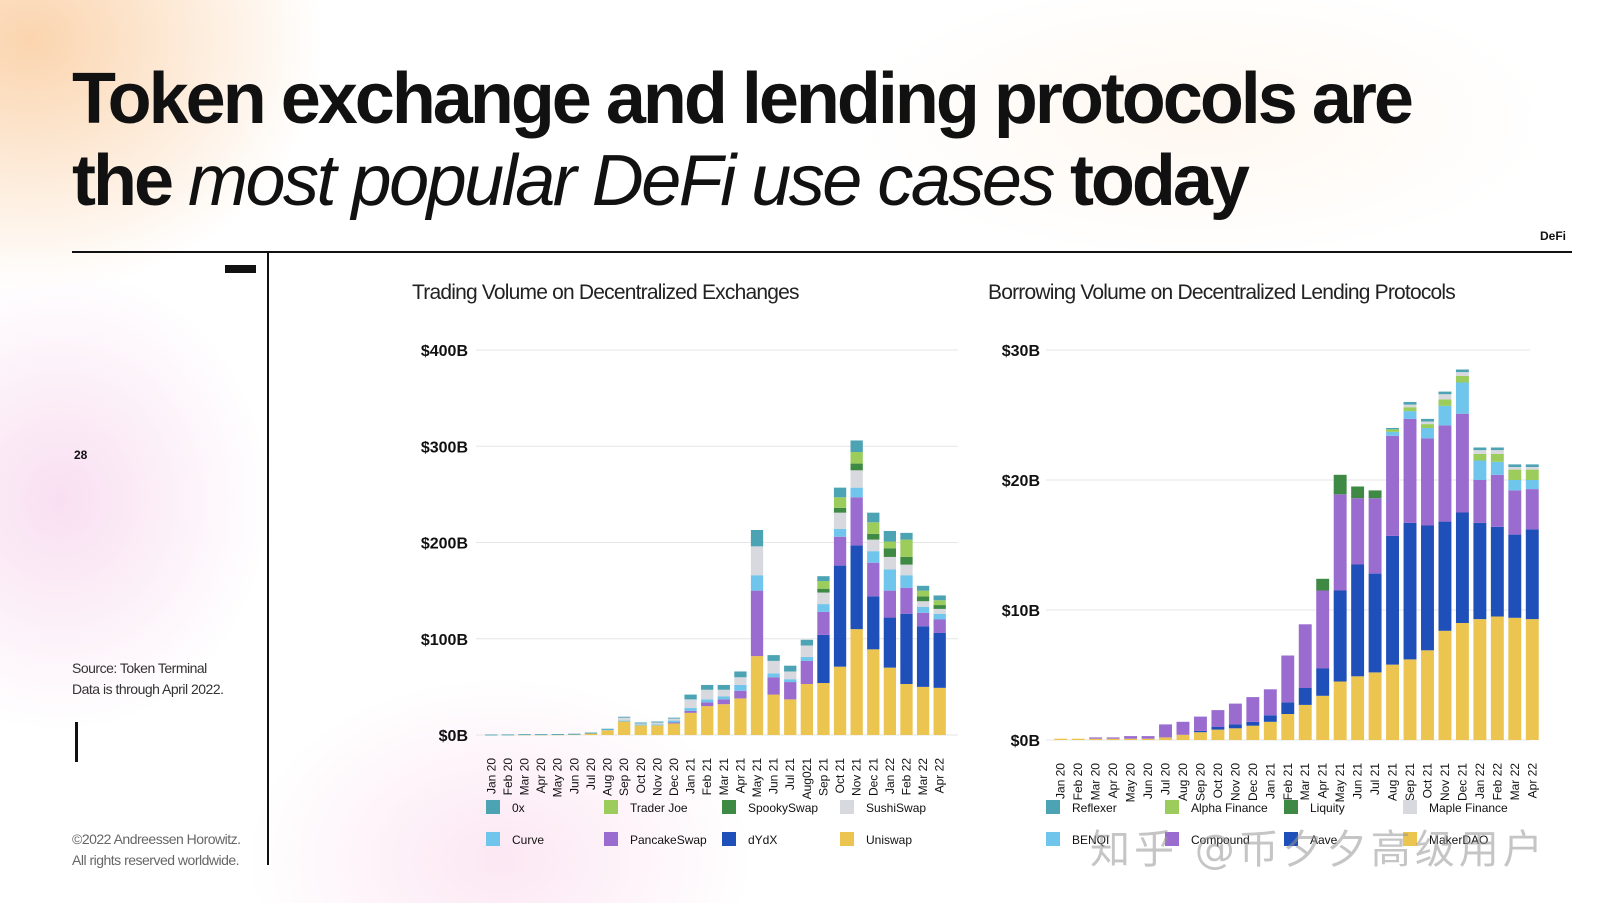 The height and width of the screenshot is (903, 1608). What do you see at coordinates (1318, 850) in the screenshot?
I see `watermark-text: 知乎 @币夕夕高级用户` at bounding box center [1318, 850].